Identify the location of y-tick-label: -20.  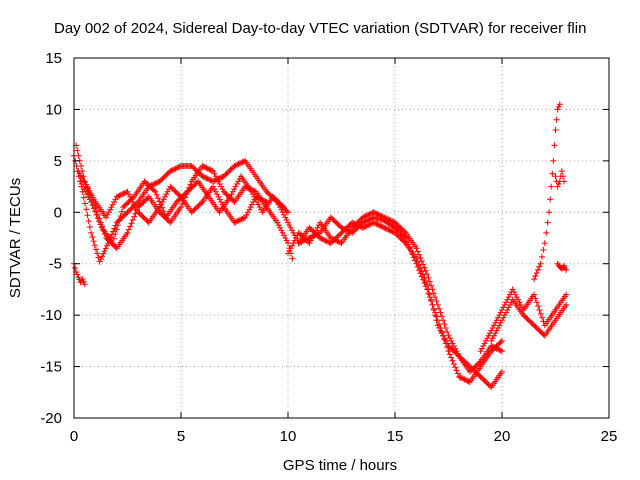
(51, 418).